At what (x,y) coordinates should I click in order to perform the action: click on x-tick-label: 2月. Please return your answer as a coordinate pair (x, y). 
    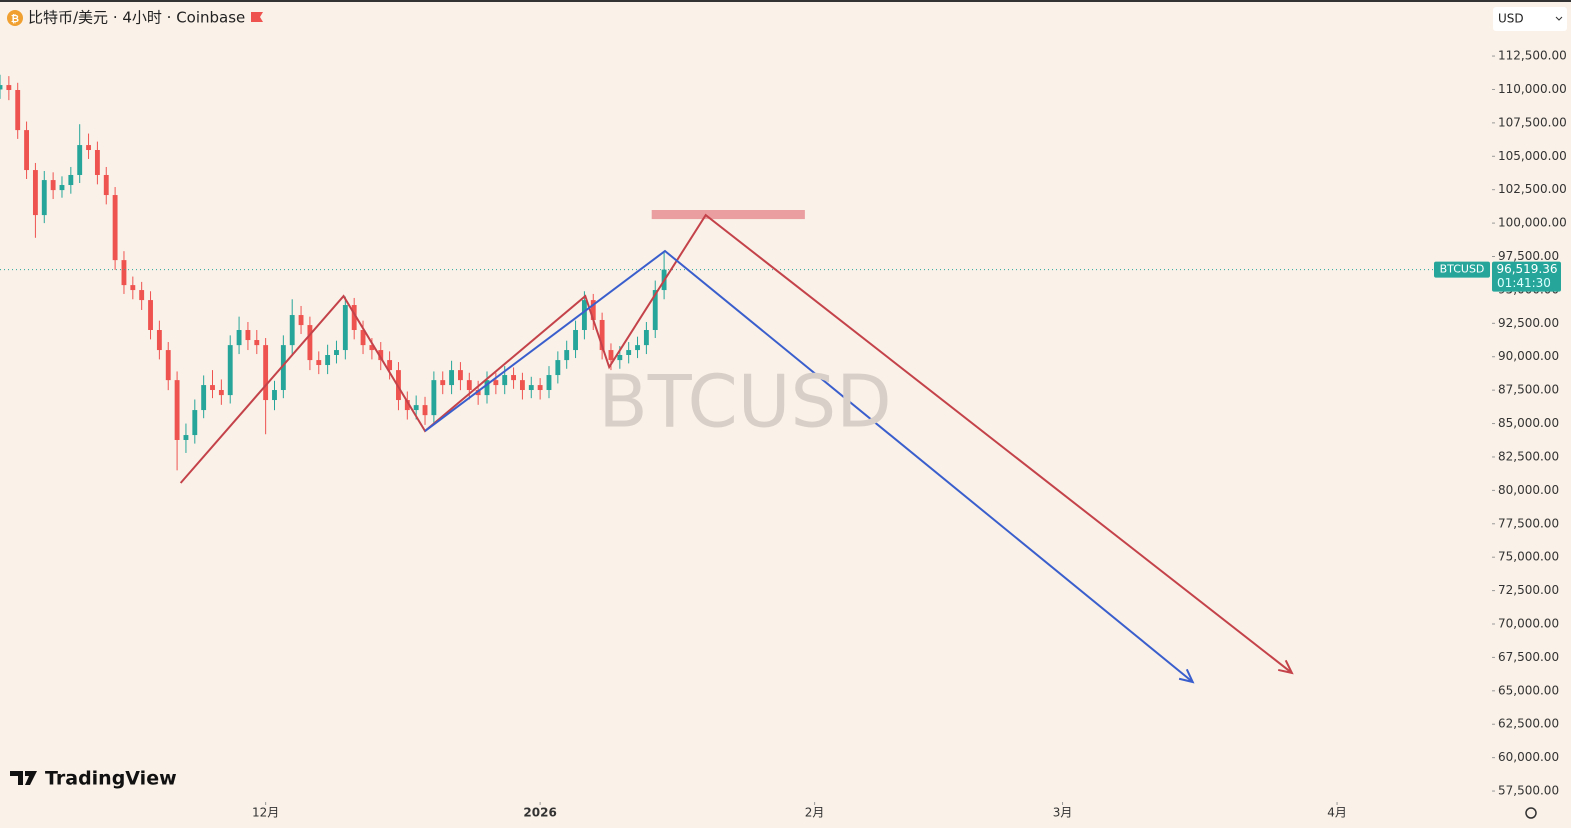
    Looking at the image, I should click on (815, 813).